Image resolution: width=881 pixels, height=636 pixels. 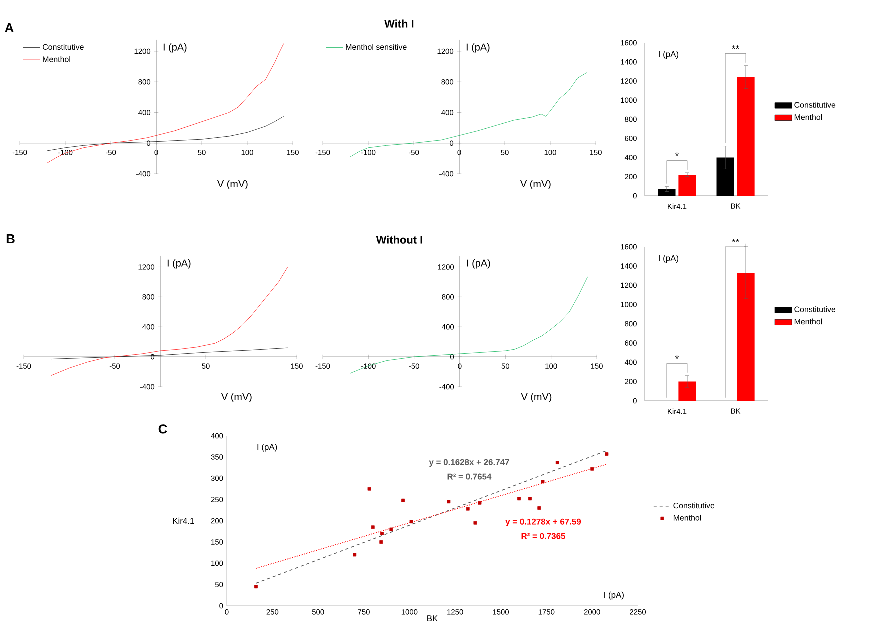 I want to click on text: C, so click(x=163, y=429).